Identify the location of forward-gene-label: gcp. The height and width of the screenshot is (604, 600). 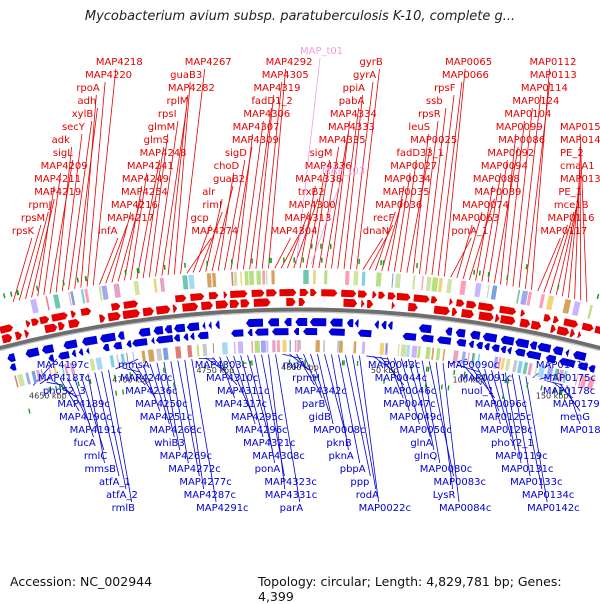
(199, 218).